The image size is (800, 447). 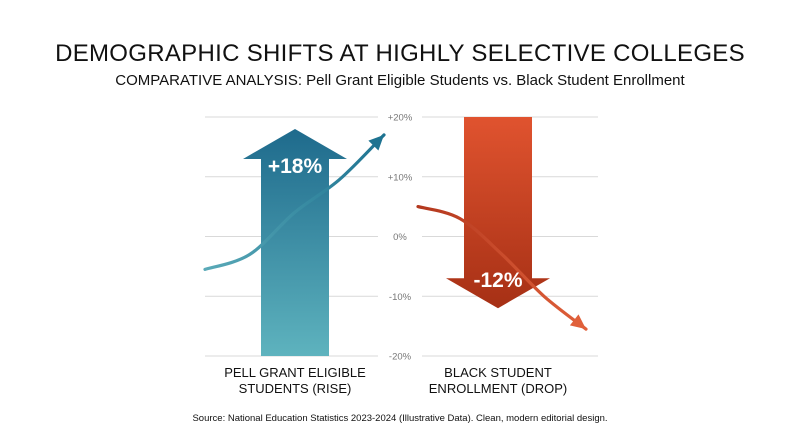 What do you see at coordinates (295, 166) in the screenshot?
I see `bar-value-label: +18%` at bounding box center [295, 166].